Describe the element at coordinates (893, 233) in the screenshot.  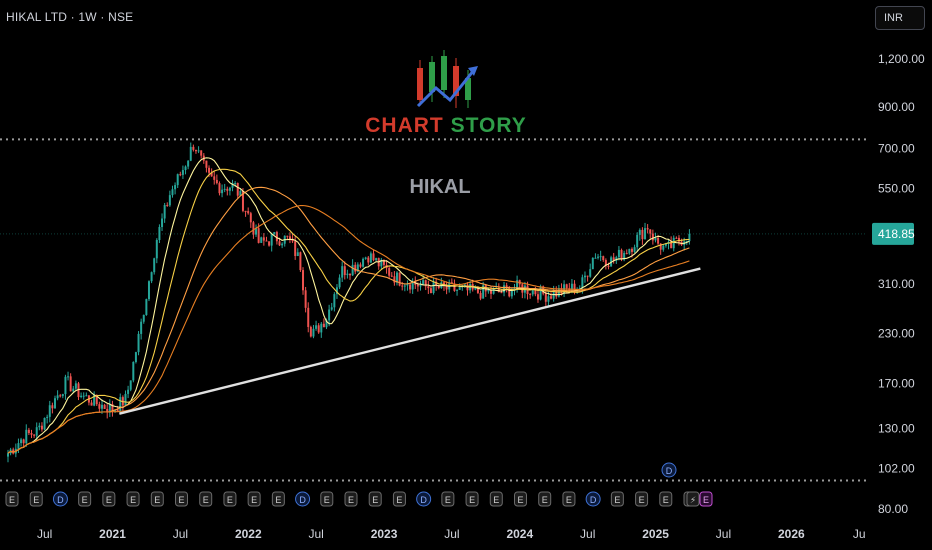
I see `last-price-badge` at that location.